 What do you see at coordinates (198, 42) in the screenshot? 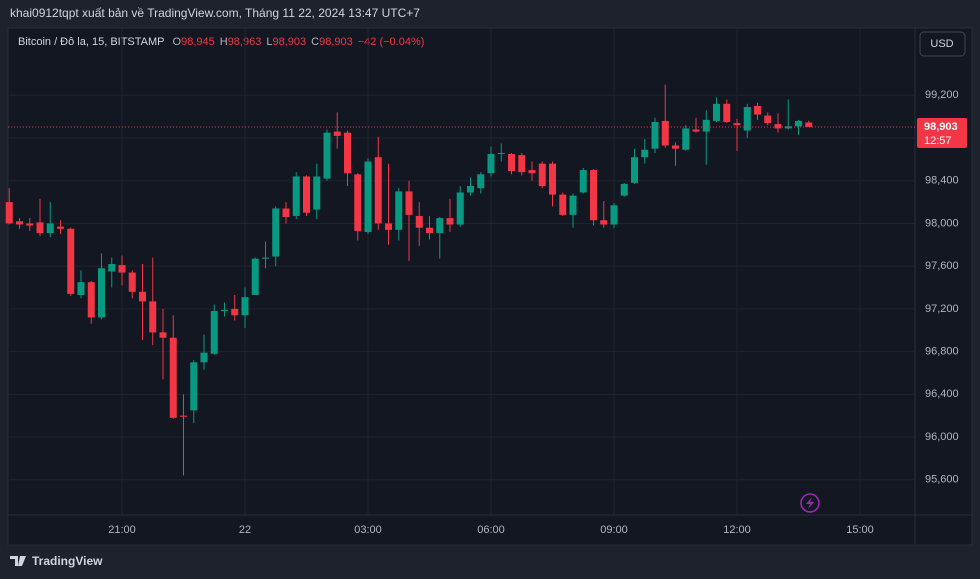
I see `legend-value: 98,945` at bounding box center [198, 42].